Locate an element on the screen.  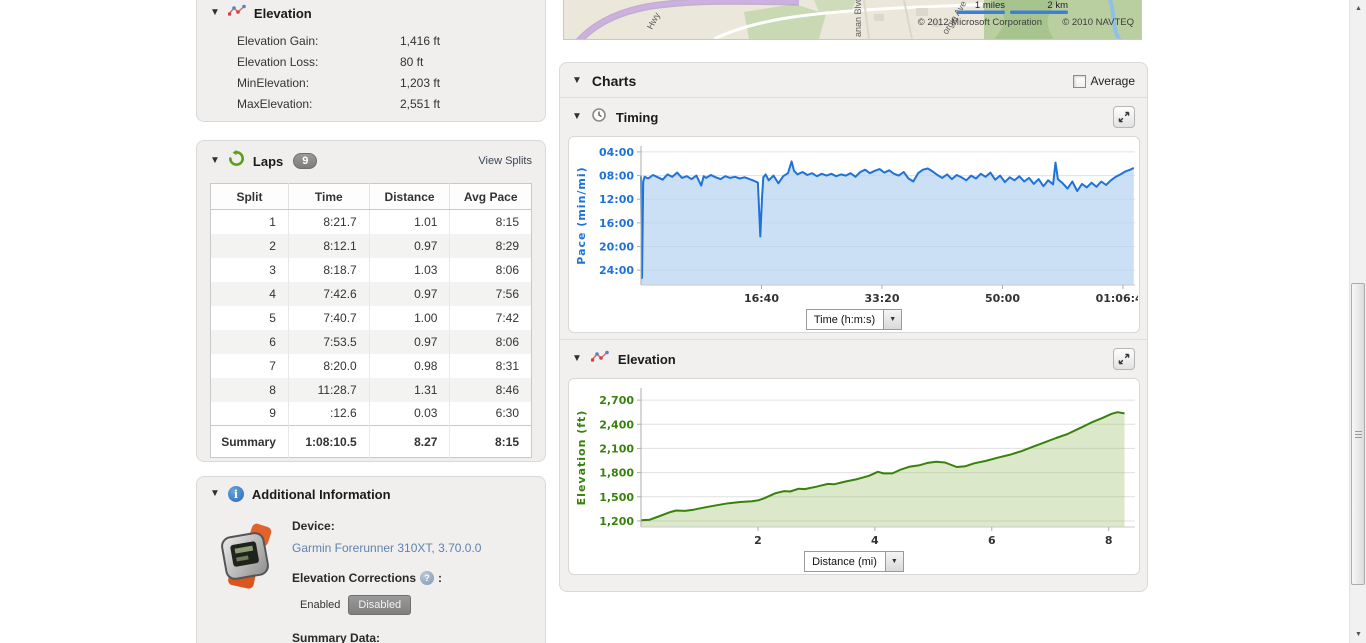
lap-row: 3 8:18.7 1.03 8:06 is located at coordinates (371, 269).